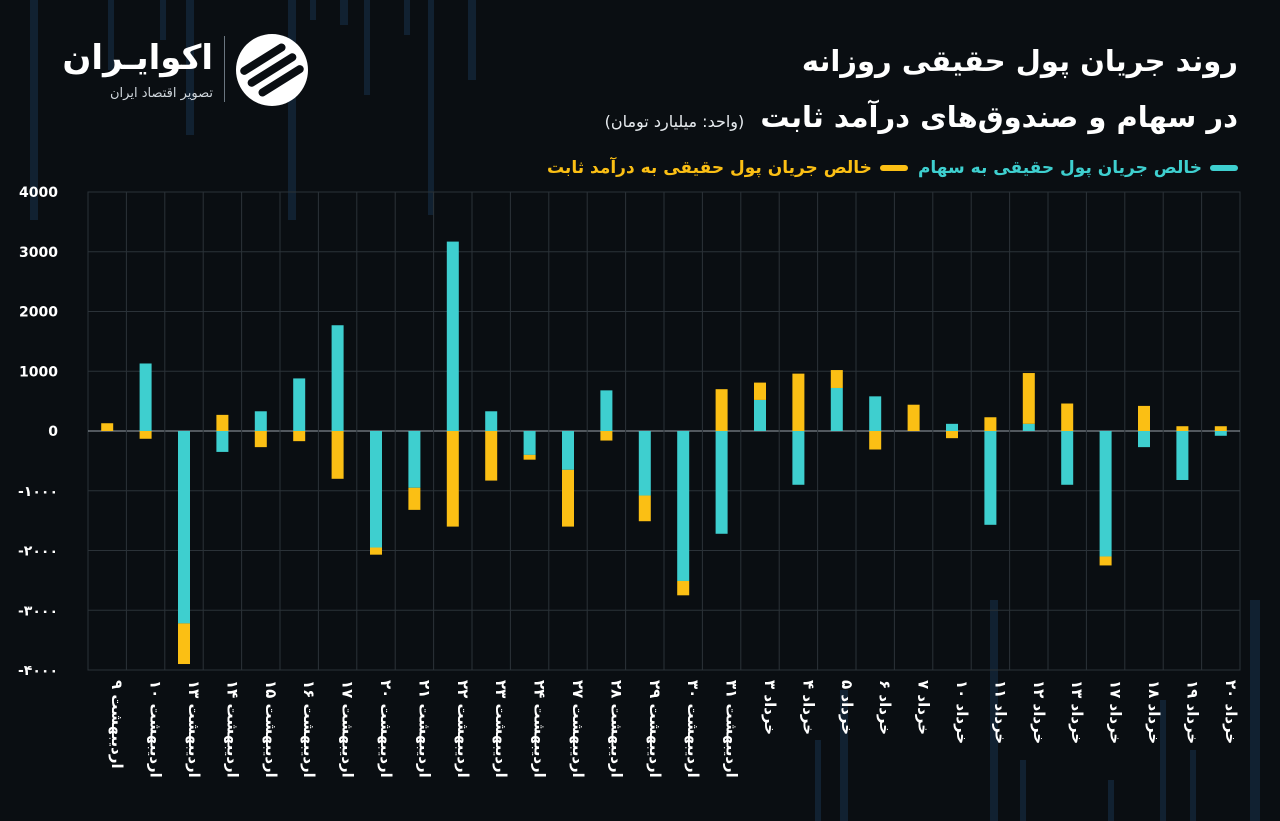 The height and width of the screenshot is (821, 1280). What do you see at coordinates (1154, 712) in the screenshot?
I see `x-tick-label: ۱۸ خرداد` at bounding box center [1154, 712].